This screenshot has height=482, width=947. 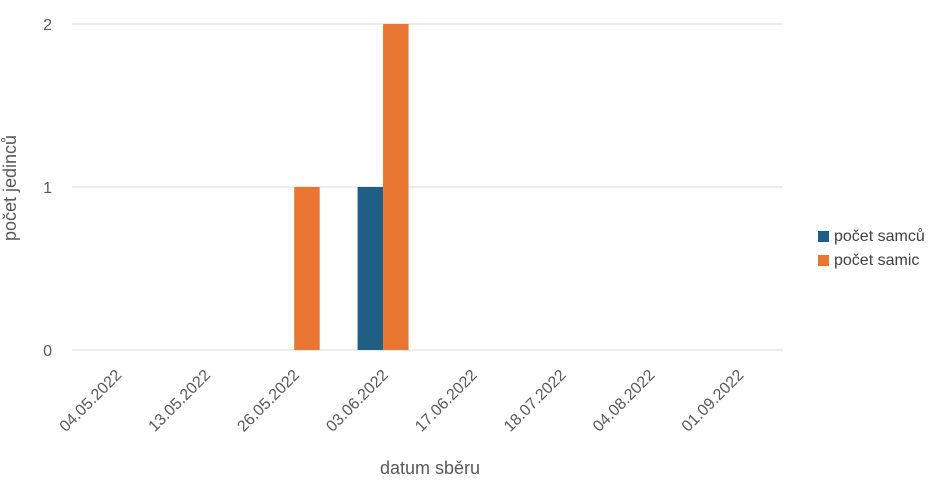 What do you see at coordinates (268, 401) in the screenshot?
I see `x-tick-label: 26.05.2022` at bounding box center [268, 401].